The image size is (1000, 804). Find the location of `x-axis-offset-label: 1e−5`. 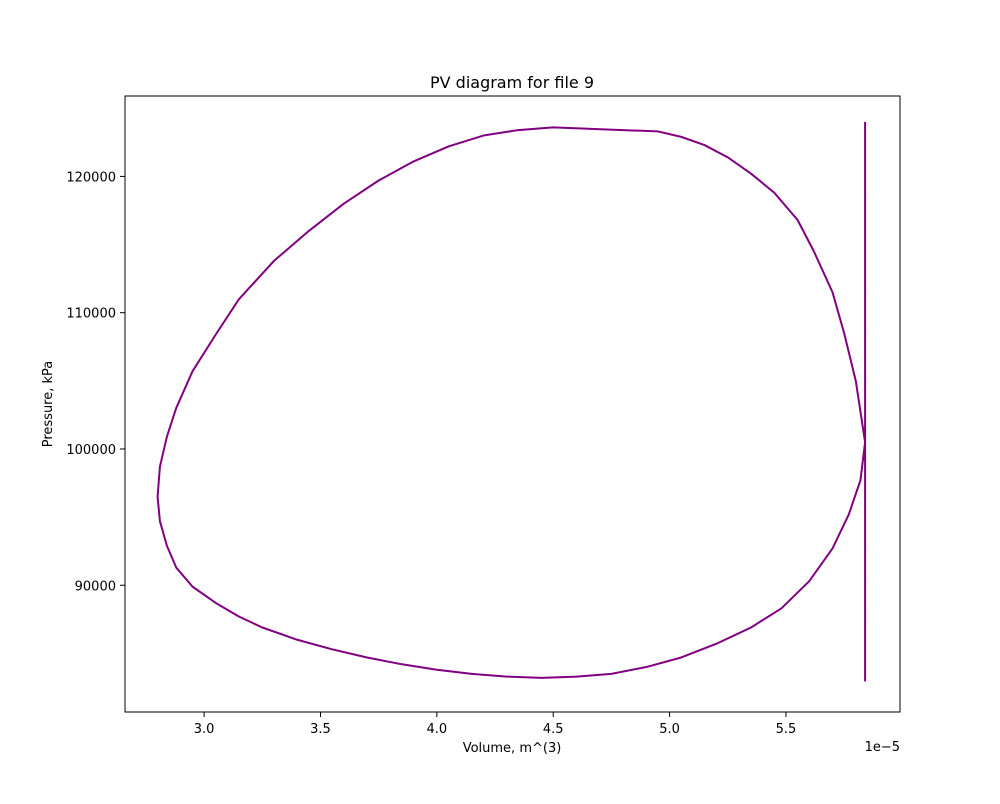

x-axis-offset-label: 1e−5 is located at coordinates (882, 747).